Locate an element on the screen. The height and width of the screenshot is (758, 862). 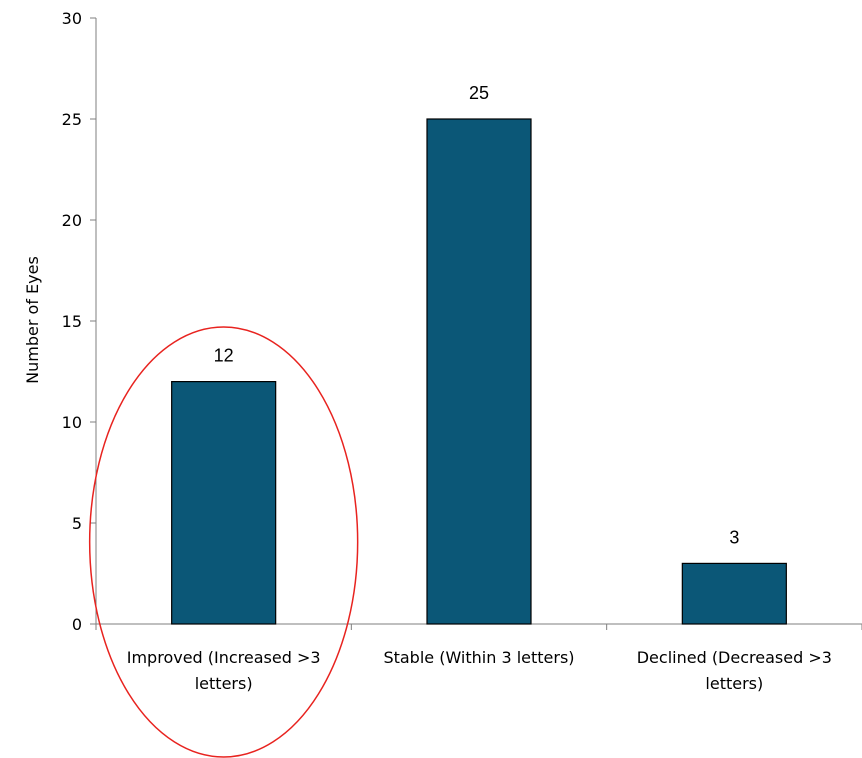
data-label: 25 is located at coordinates (479, 93).